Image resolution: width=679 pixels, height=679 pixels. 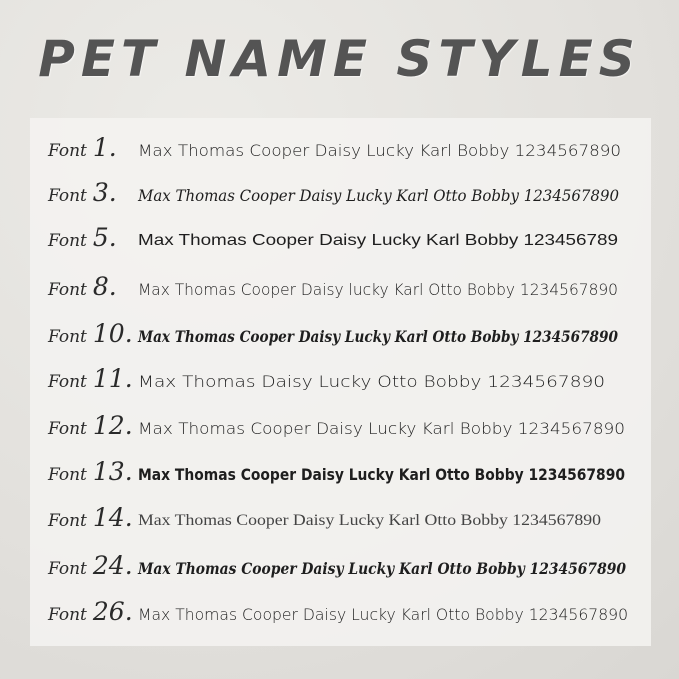 I want to click on font-label: Font 12., so click(x=90, y=425).